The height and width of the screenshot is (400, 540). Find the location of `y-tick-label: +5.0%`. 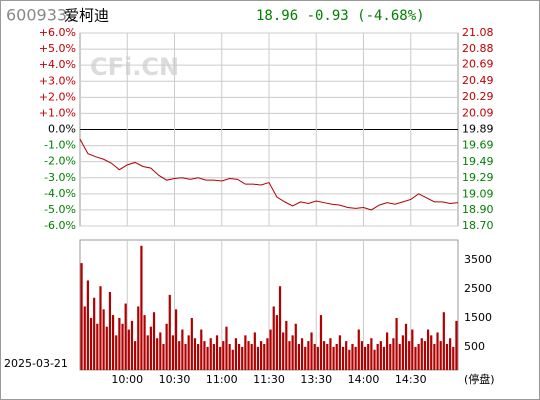

y-tick-label: +5.0% is located at coordinates (57, 48).